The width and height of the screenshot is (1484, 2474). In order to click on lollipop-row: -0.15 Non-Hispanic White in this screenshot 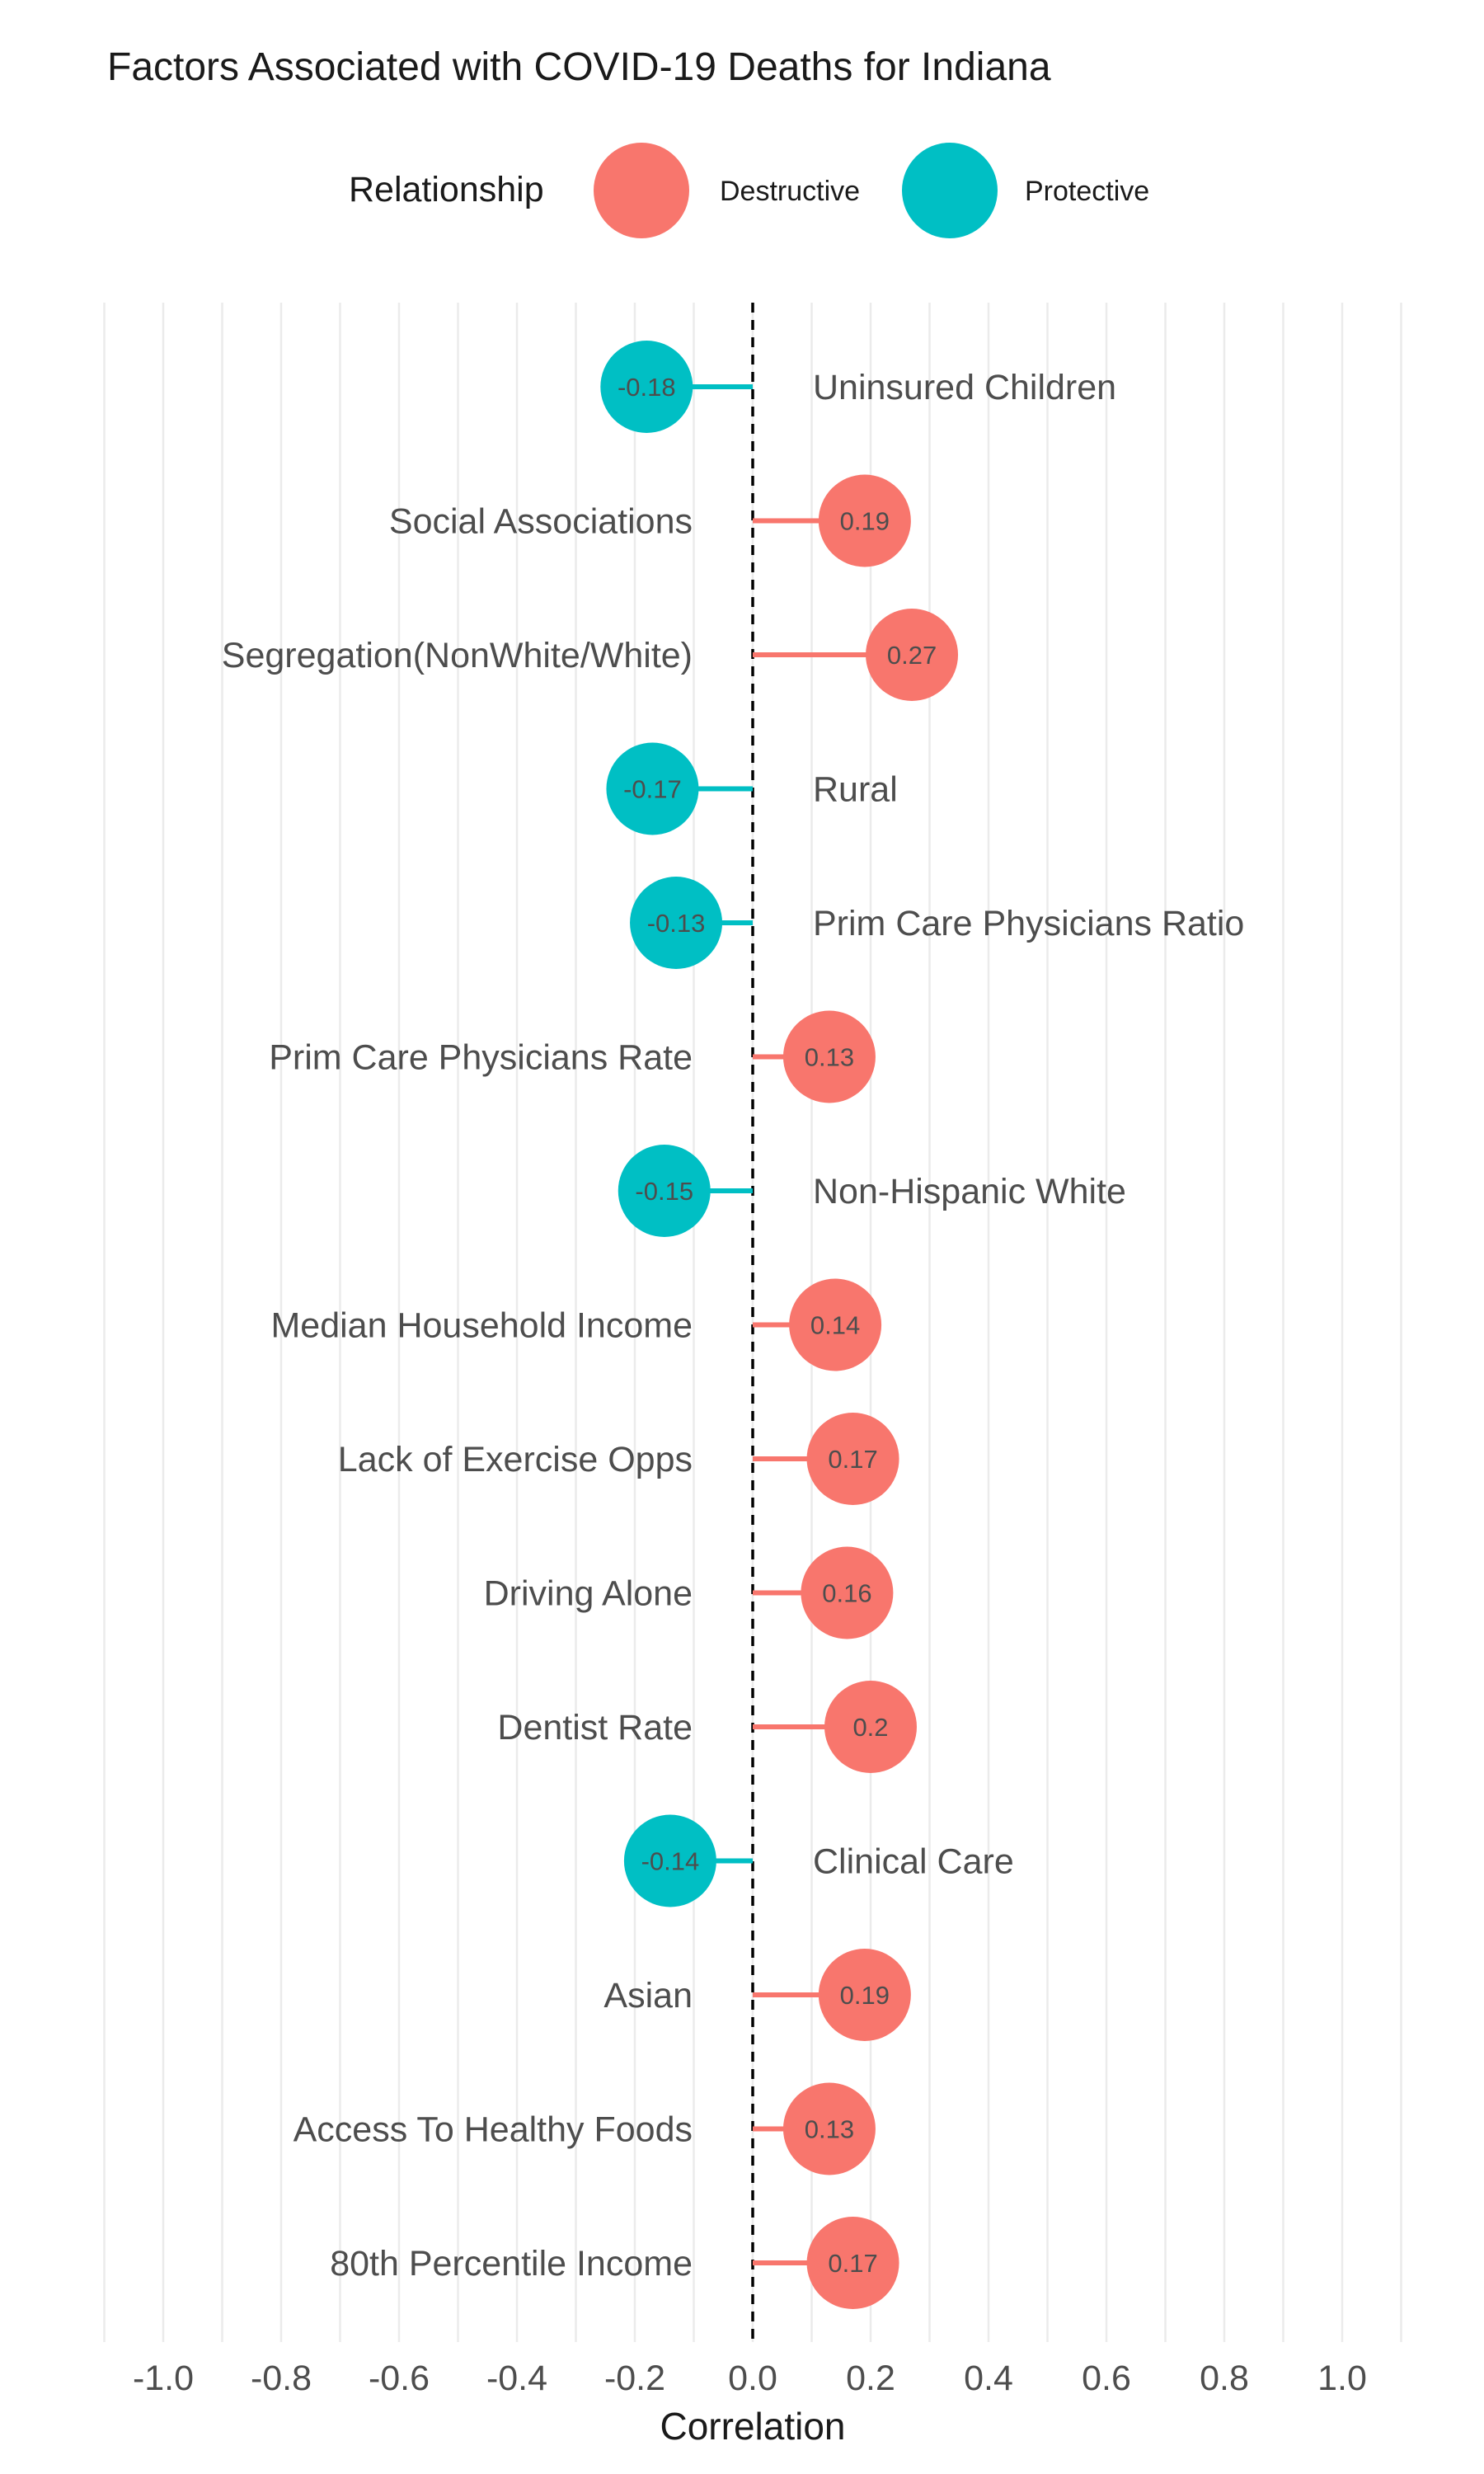, I will do `click(872, 1191)`.